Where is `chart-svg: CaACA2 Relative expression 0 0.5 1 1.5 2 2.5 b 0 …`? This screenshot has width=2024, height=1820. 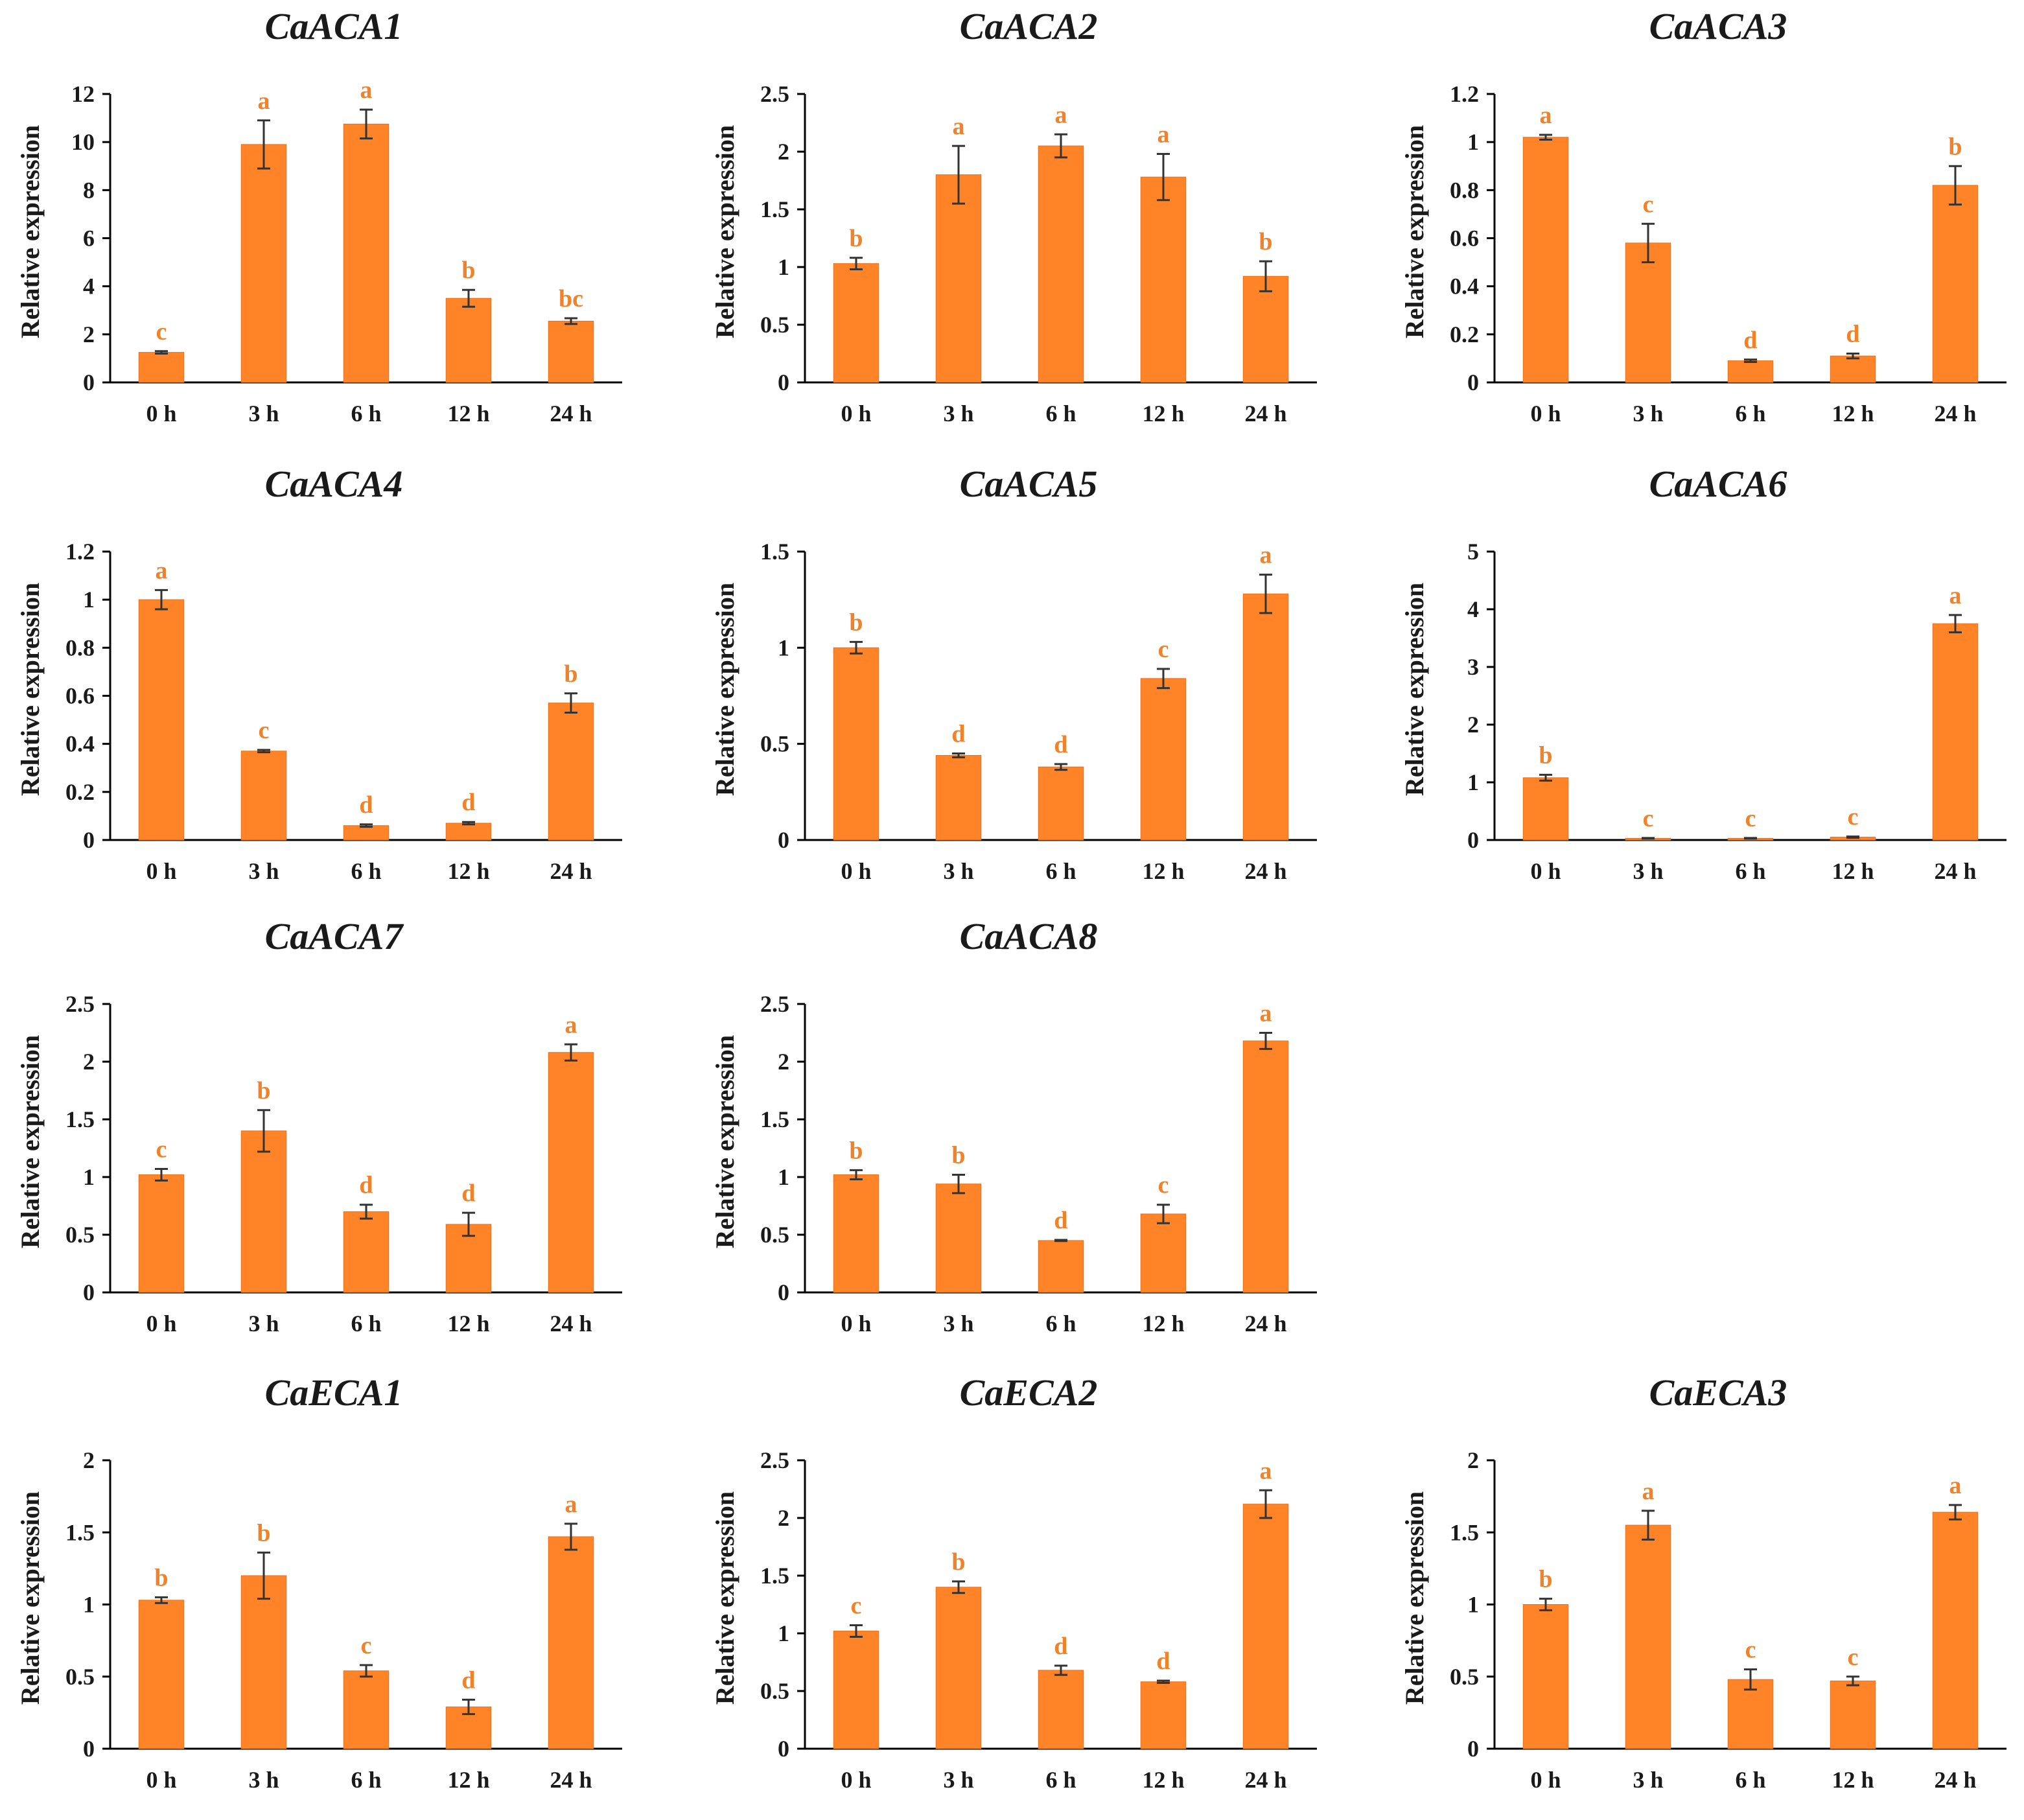
chart-svg: CaACA2 Relative expression 0 0.5 1 1.5 2 2.5 b 0 … is located at coordinates (1013, 216).